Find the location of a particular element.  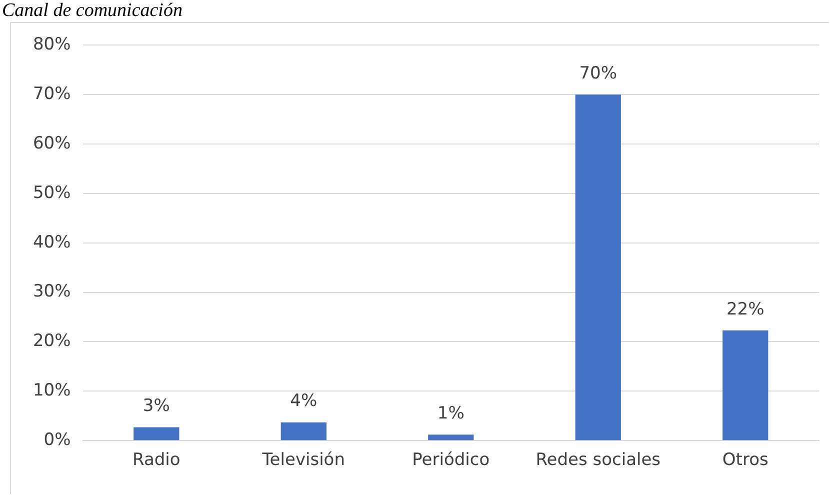

y-tick-label: 40% is located at coordinates (51, 242).